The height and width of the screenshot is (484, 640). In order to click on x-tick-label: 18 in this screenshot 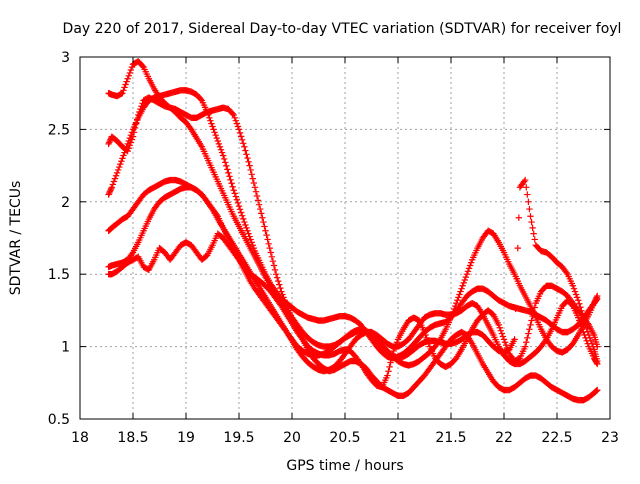, I will do `click(80, 438)`.